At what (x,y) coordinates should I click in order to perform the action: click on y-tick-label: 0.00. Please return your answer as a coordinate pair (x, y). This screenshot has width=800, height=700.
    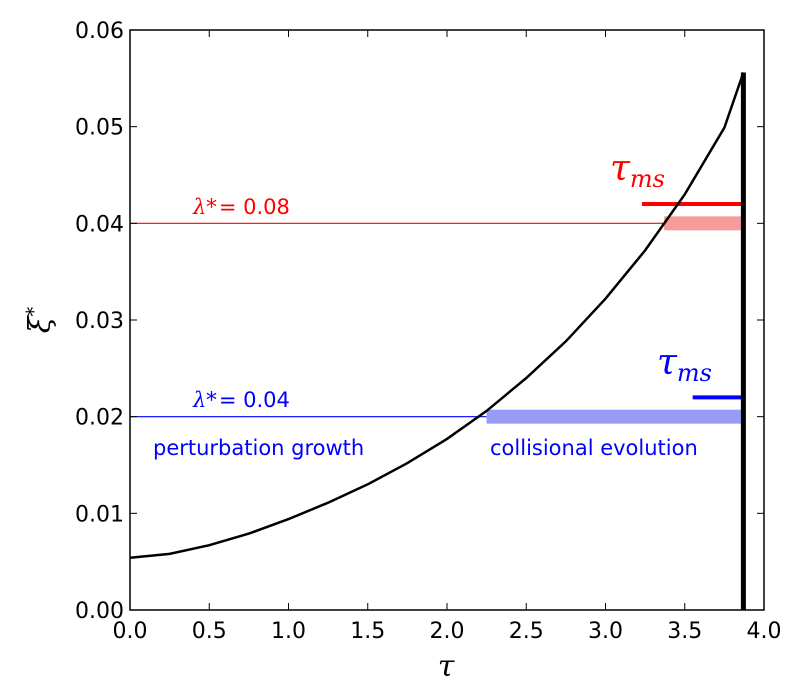
    Looking at the image, I should click on (99, 611).